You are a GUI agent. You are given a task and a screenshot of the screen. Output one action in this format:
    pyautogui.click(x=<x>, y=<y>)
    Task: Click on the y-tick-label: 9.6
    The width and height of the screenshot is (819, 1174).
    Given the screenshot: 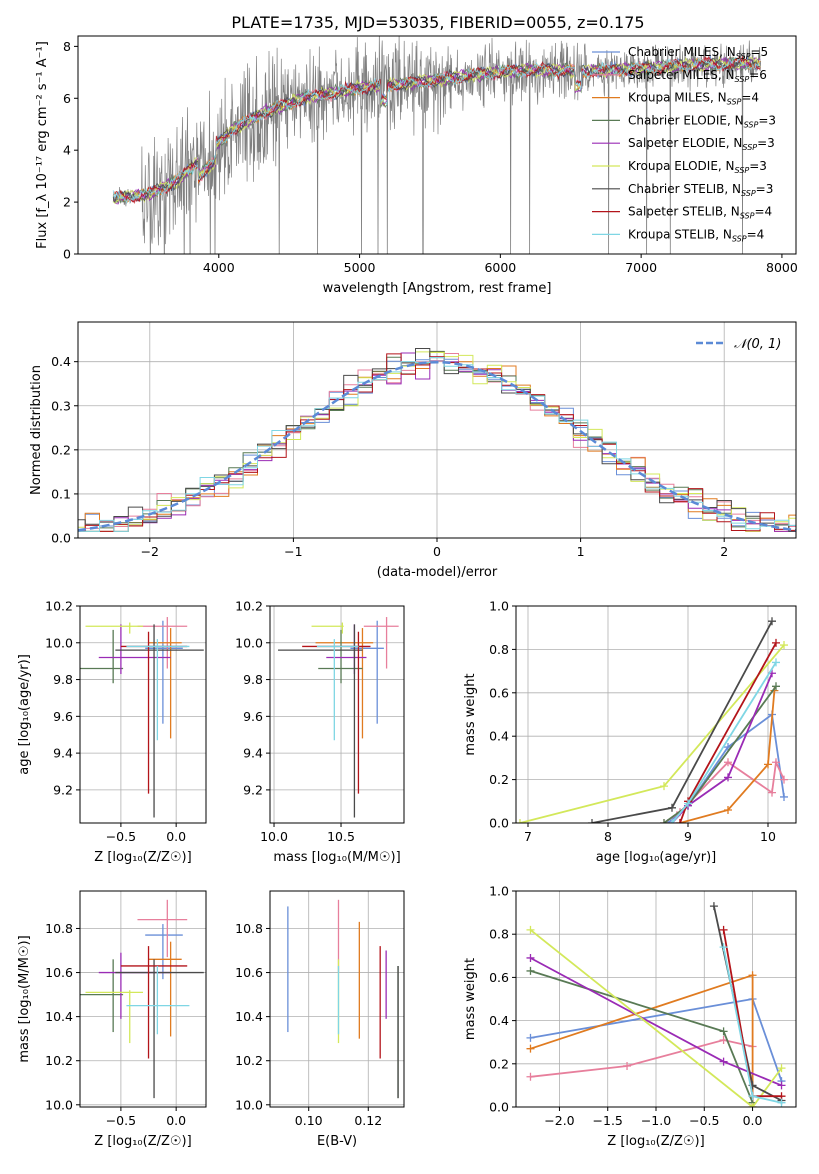 What is the action you would take?
    pyautogui.click(x=63, y=716)
    